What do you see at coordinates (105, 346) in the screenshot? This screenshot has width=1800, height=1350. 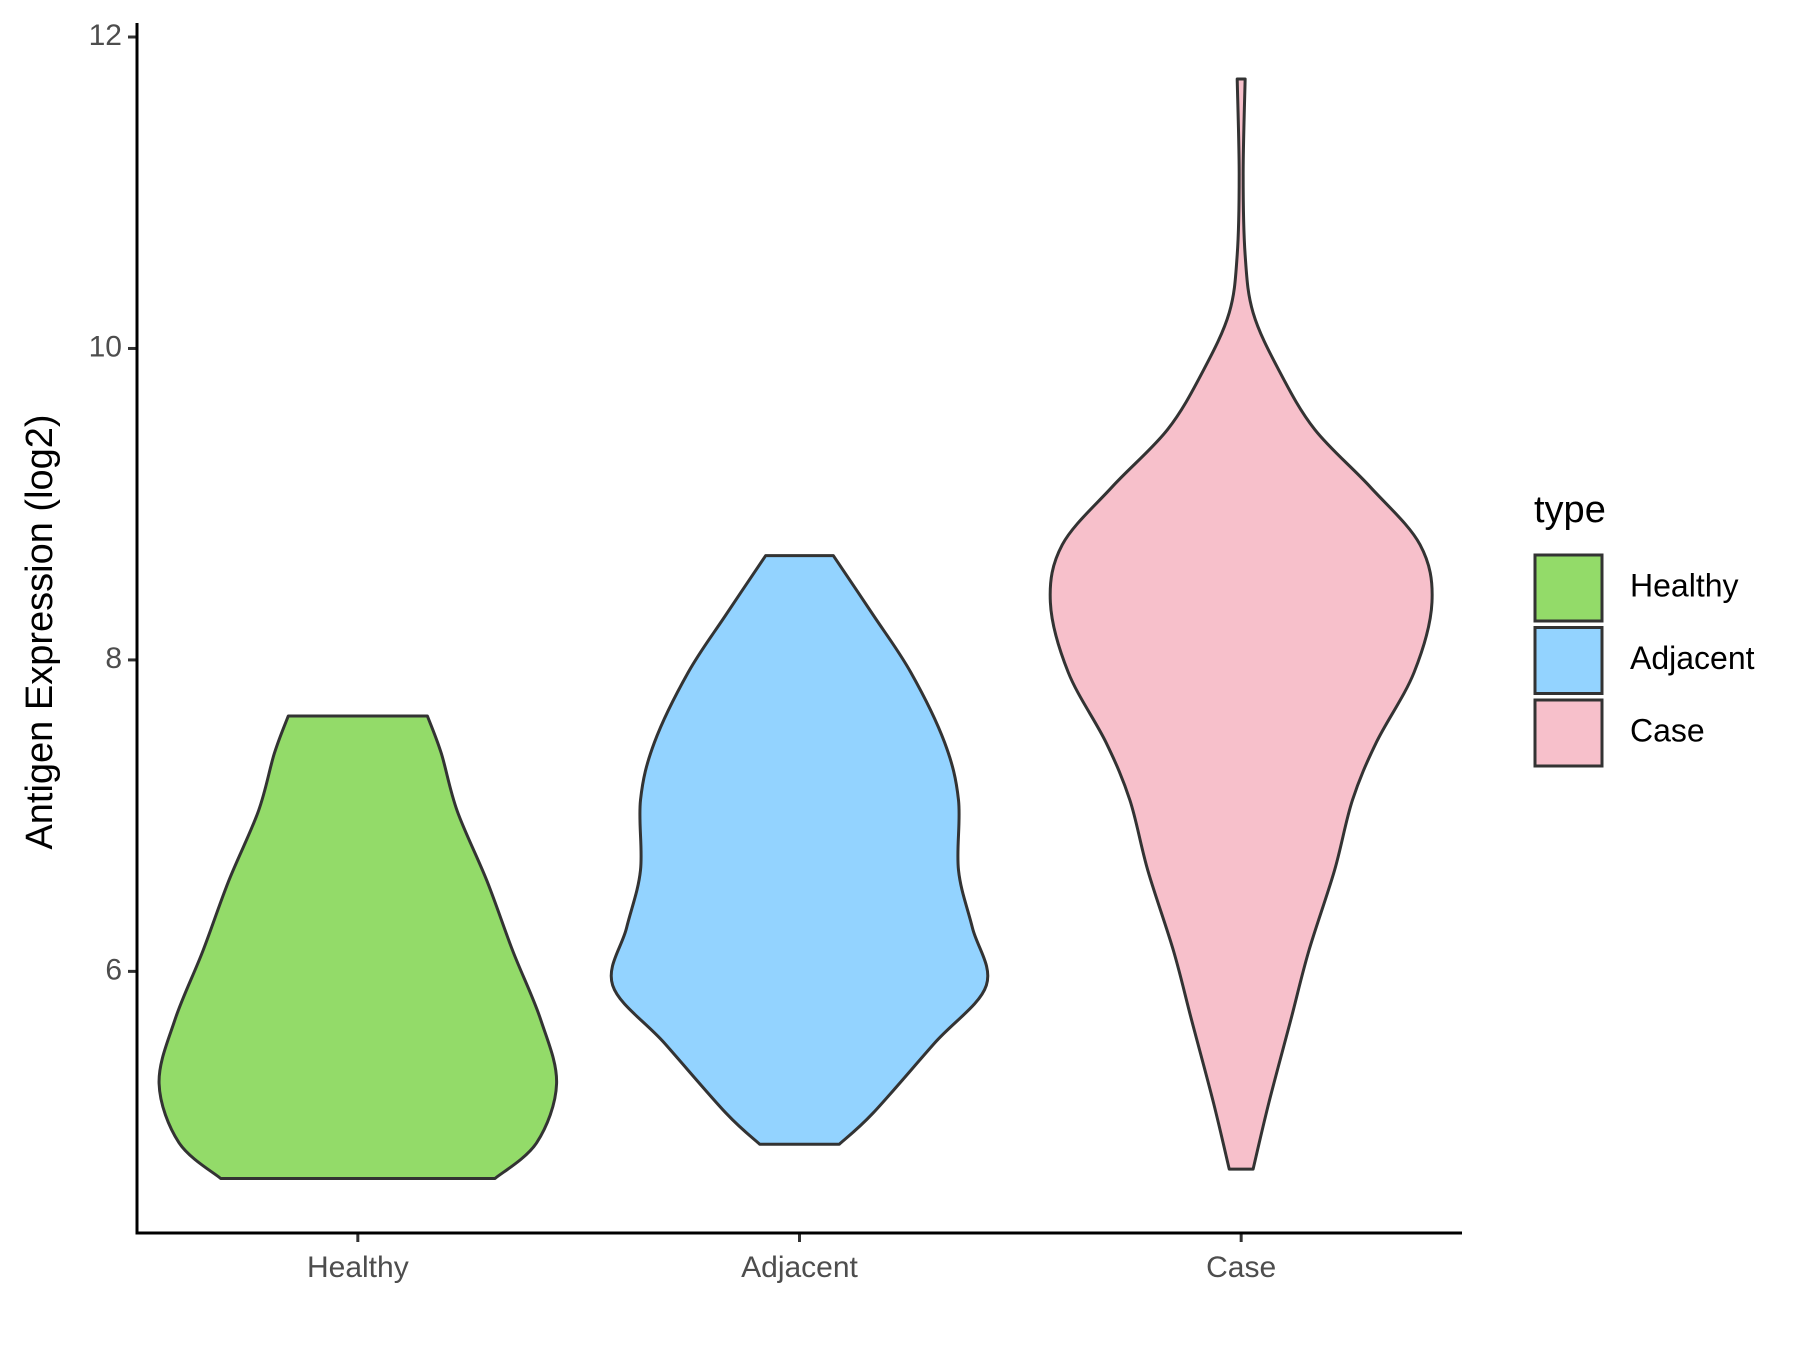 I see `y-tick-label: 10` at bounding box center [105, 346].